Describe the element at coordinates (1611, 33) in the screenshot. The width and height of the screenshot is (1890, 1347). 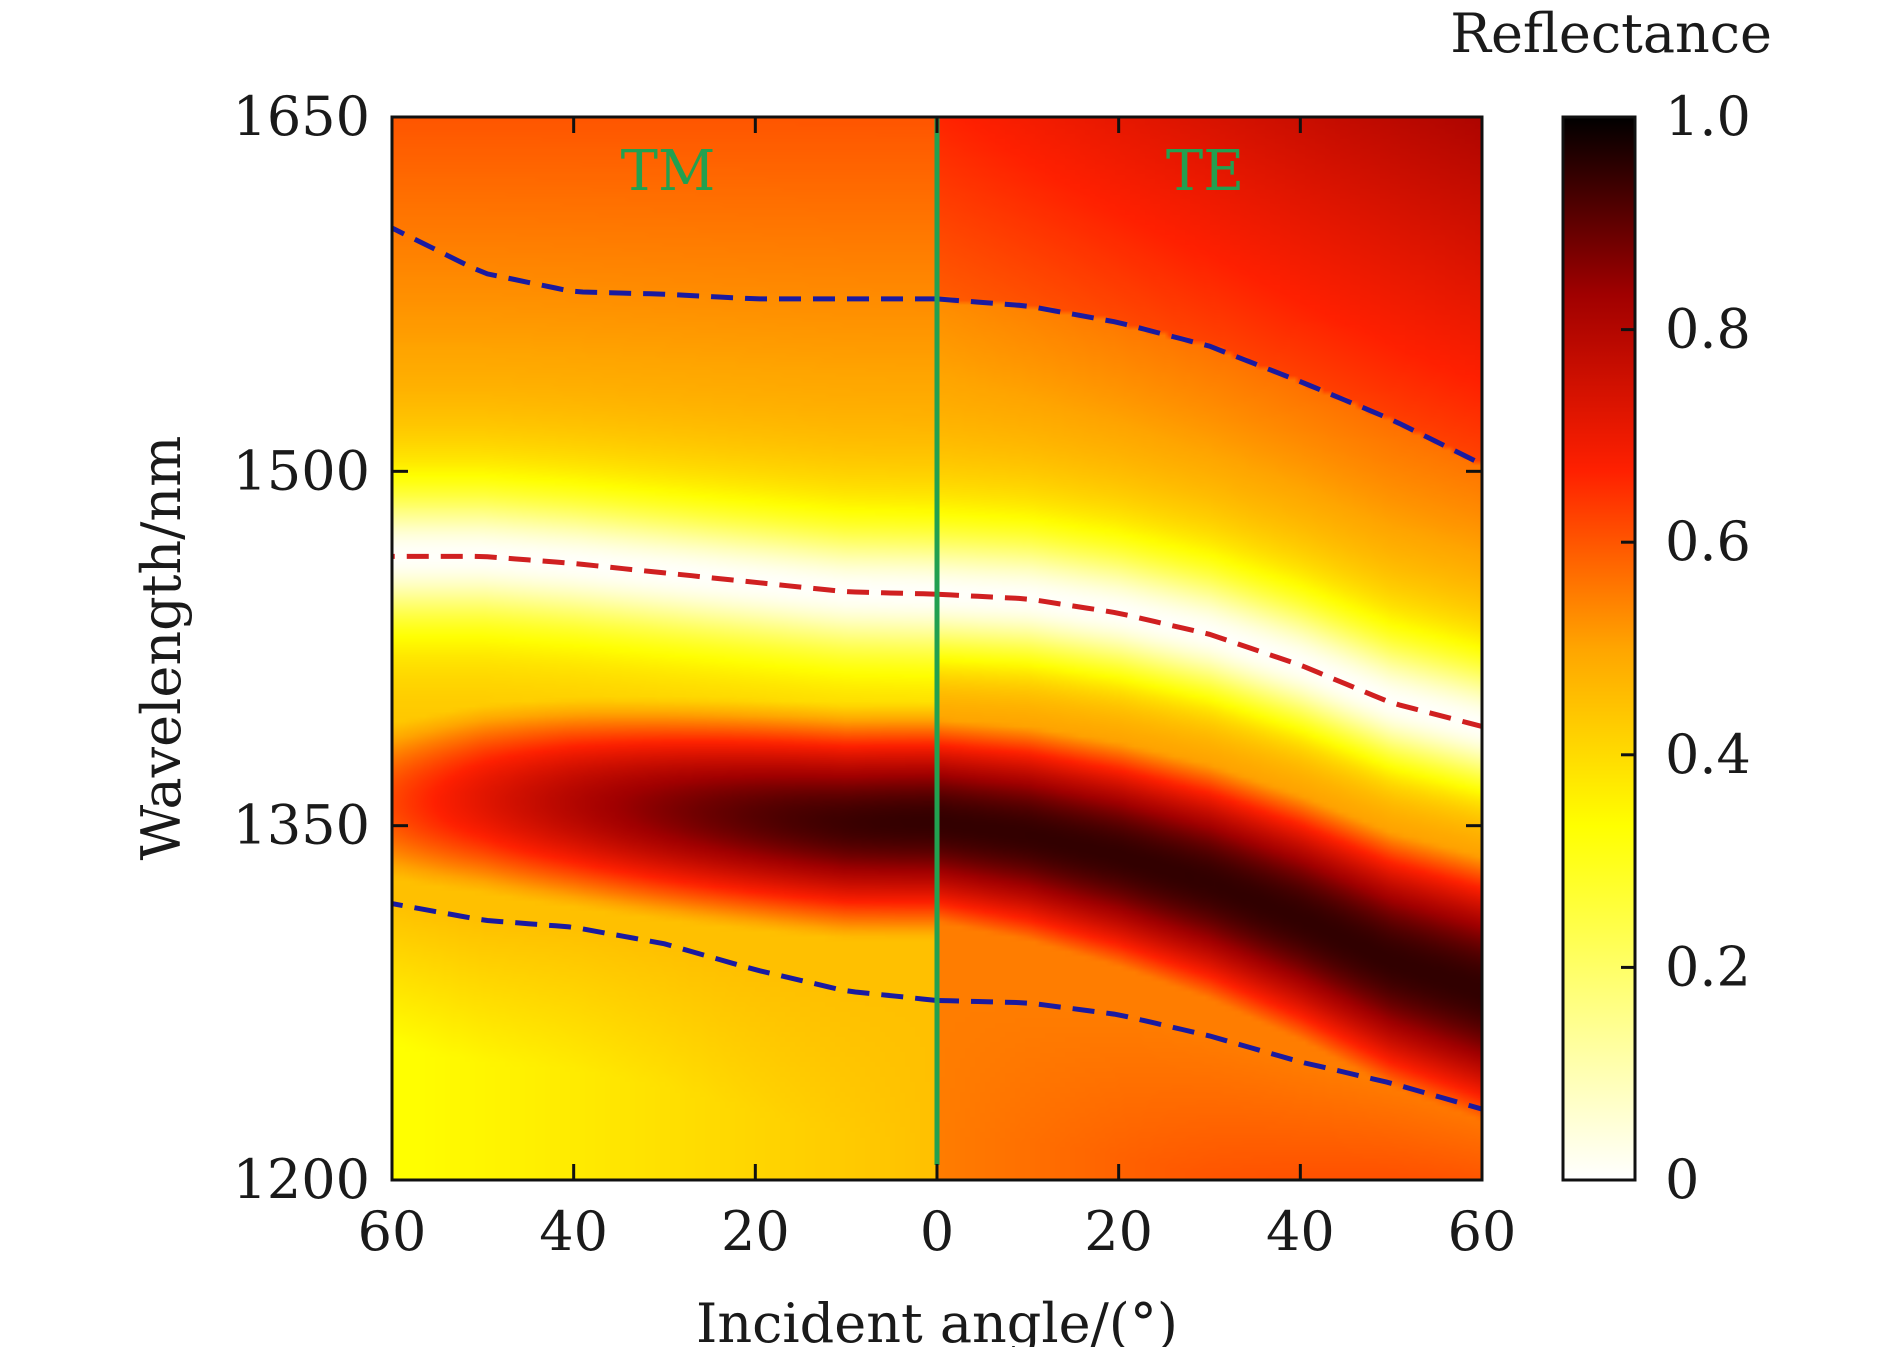
I see `colorbar-title: Reflectance` at that location.